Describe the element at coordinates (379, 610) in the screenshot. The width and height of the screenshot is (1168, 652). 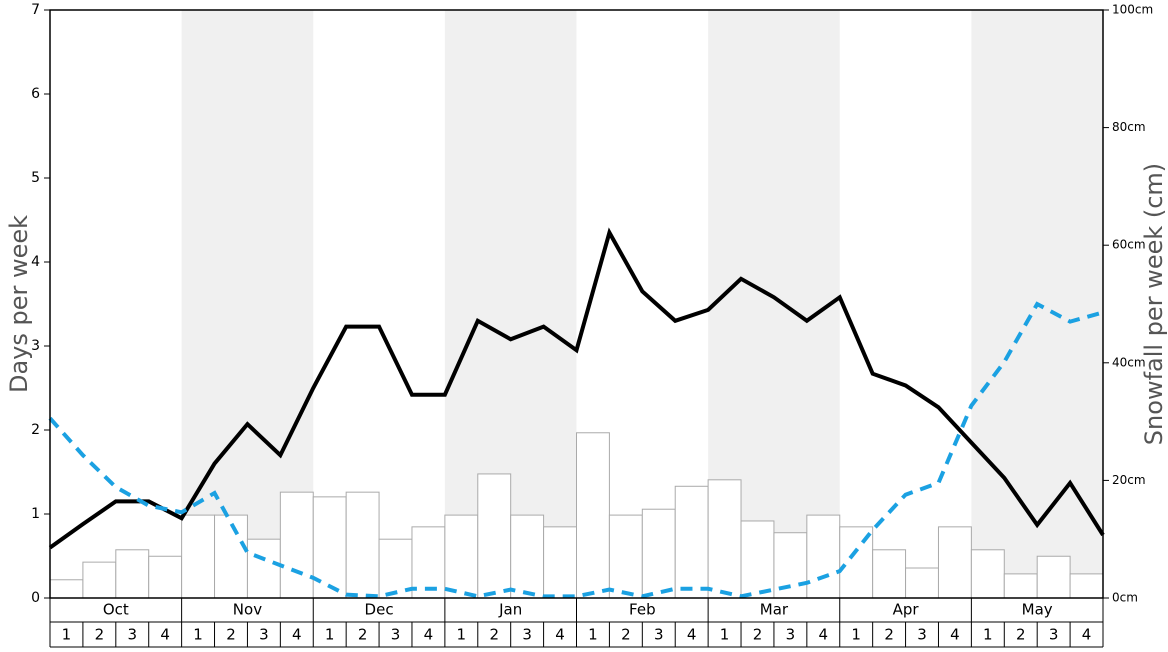
I see `month-label: Dec` at that location.